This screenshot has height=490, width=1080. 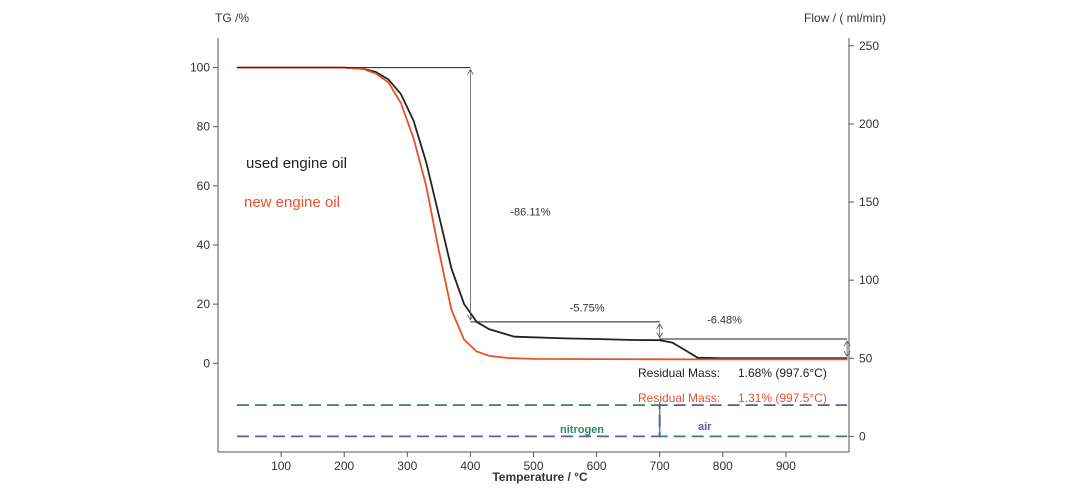 I want to click on left-tick-label: 0, so click(x=206, y=363).